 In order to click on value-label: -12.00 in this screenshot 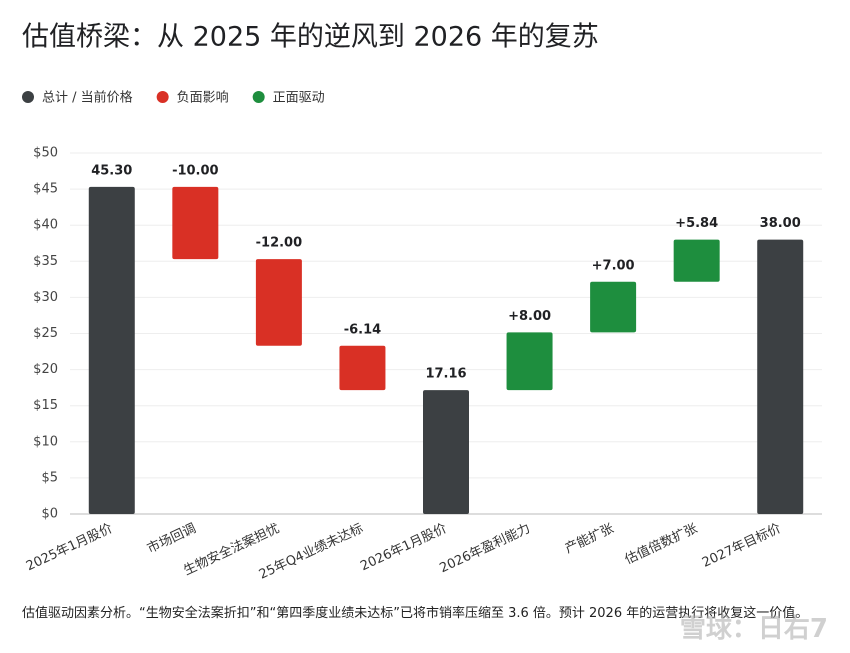, I will do `click(279, 243)`.